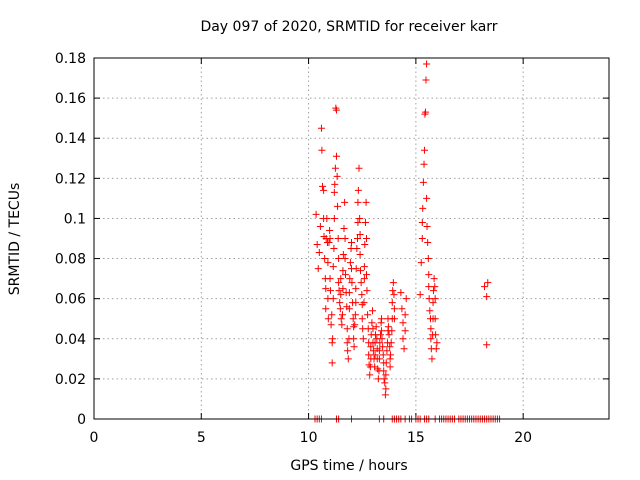  I want to click on x-tick-label: 15, so click(416, 438).